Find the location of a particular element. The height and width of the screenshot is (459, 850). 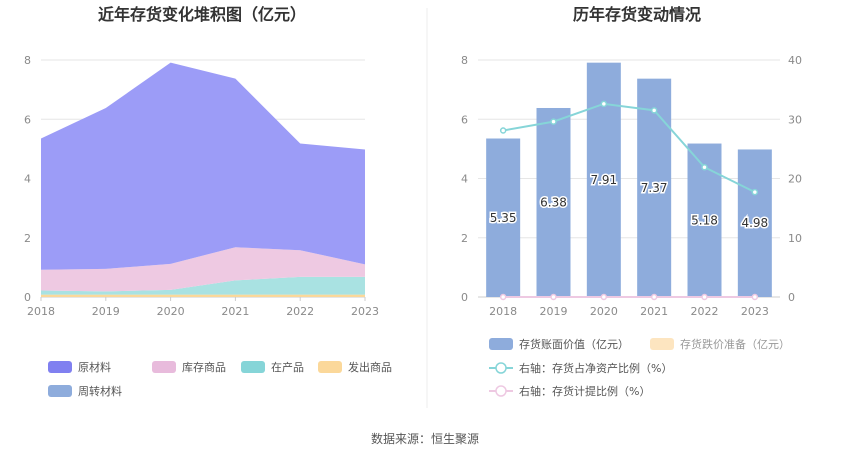

left-legend-item: 原材料 is located at coordinates (79, 367).